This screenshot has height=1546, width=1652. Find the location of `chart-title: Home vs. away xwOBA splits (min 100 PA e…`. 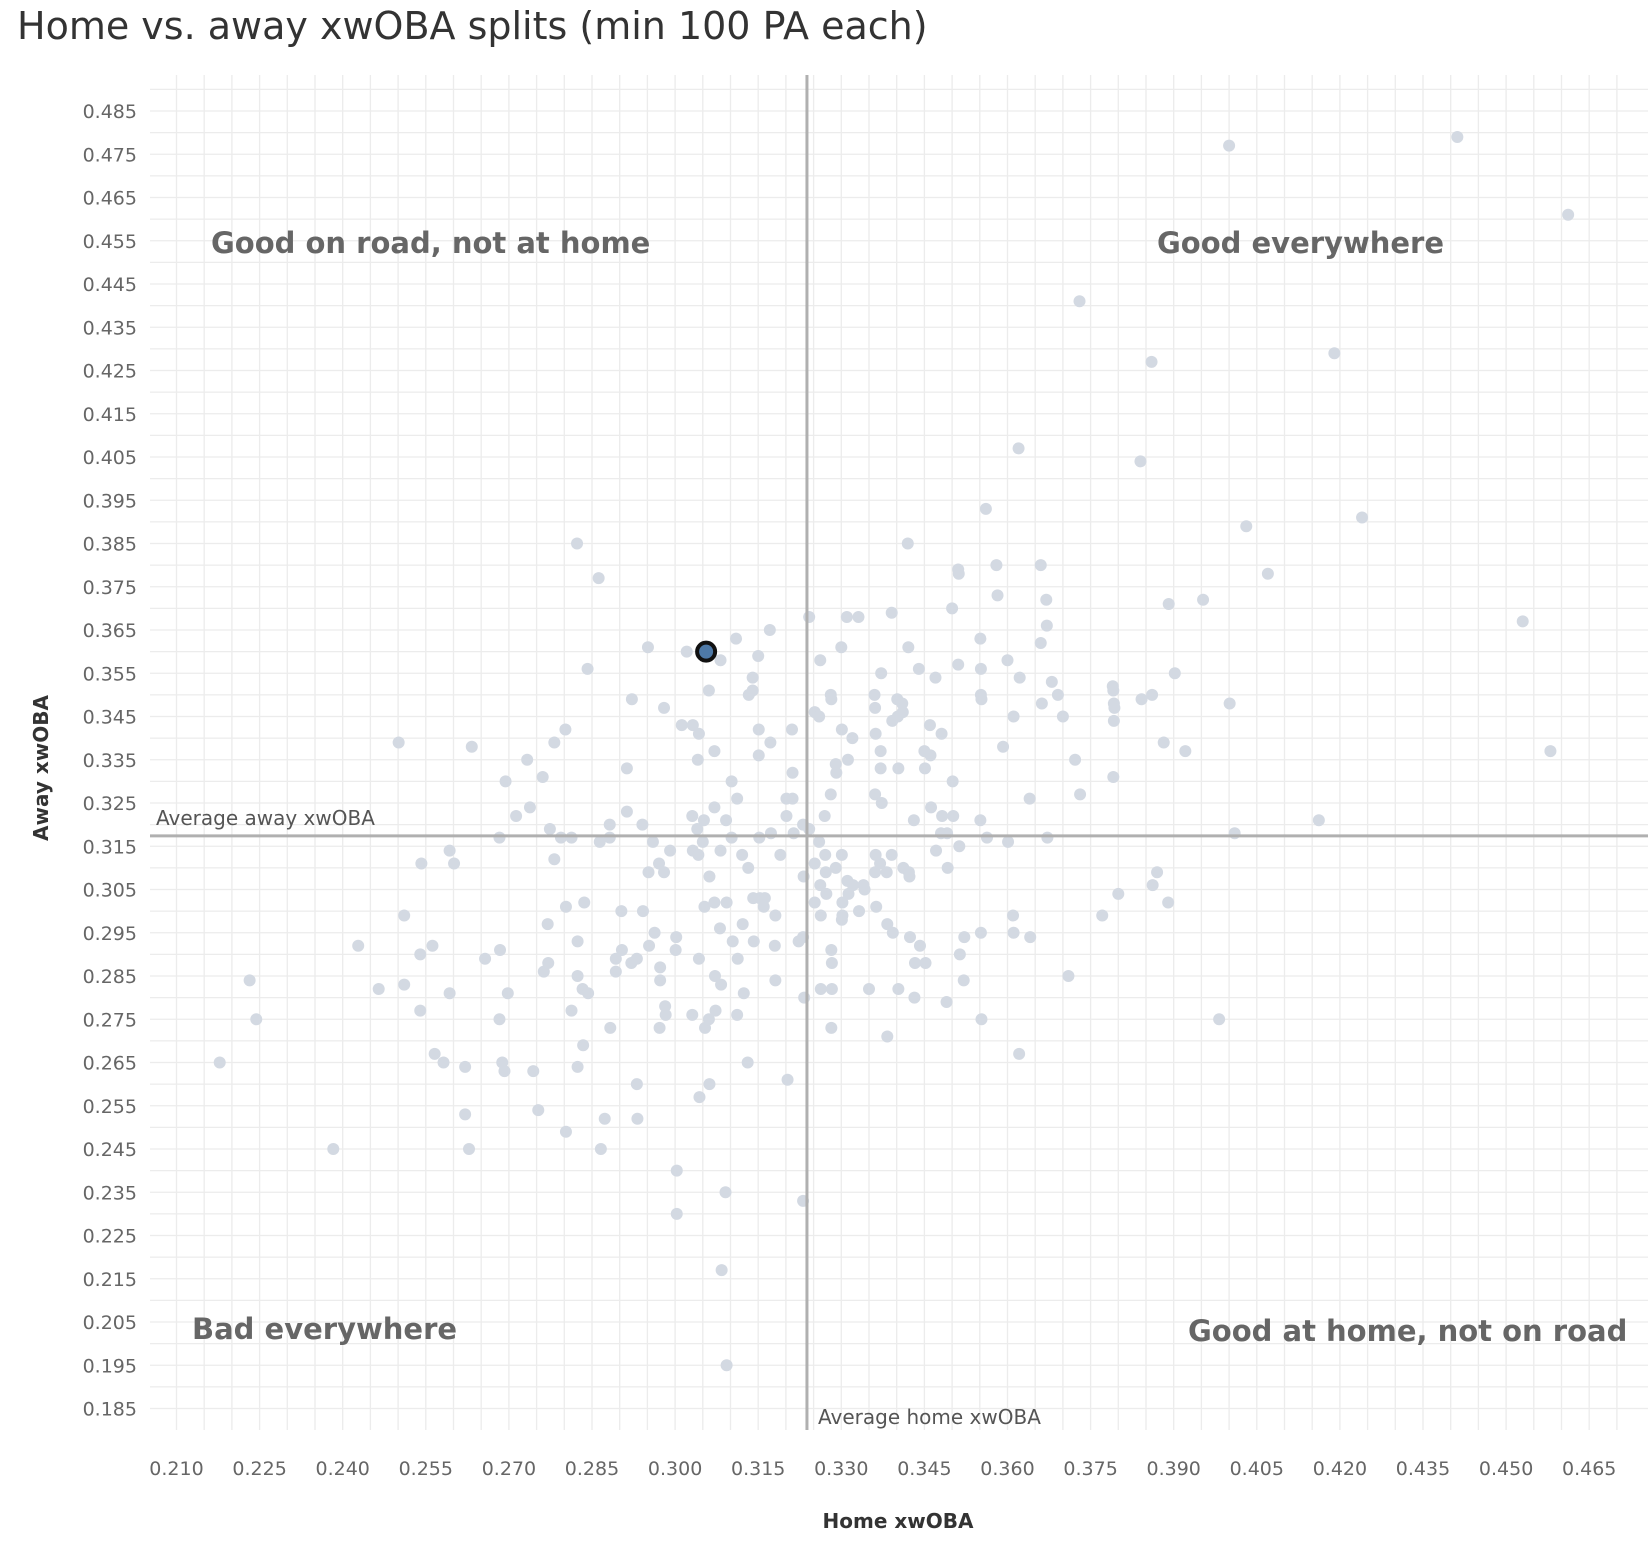

chart-title: Home vs. away xwOBA splits (min 100 PA e… is located at coordinates (472, 26).